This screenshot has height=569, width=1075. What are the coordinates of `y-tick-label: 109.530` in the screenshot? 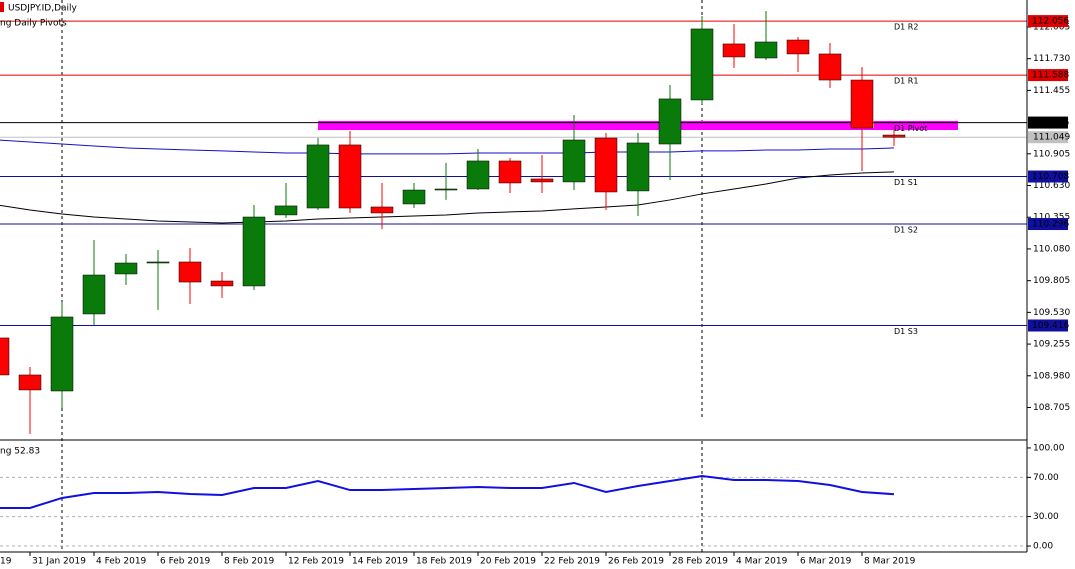 It's located at (1051, 313).